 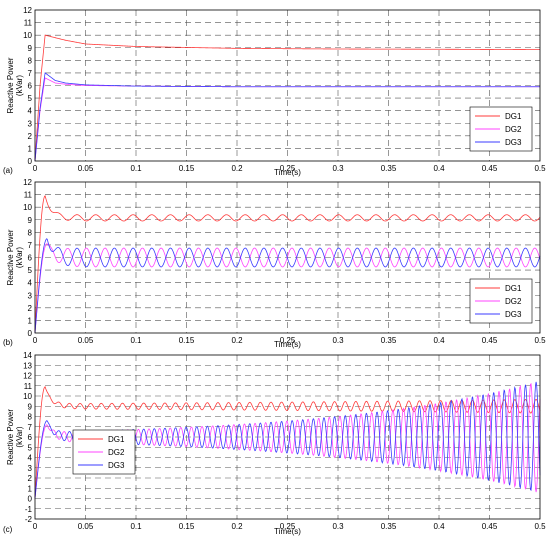 I want to click on panel-label: (a), so click(x=8, y=170).